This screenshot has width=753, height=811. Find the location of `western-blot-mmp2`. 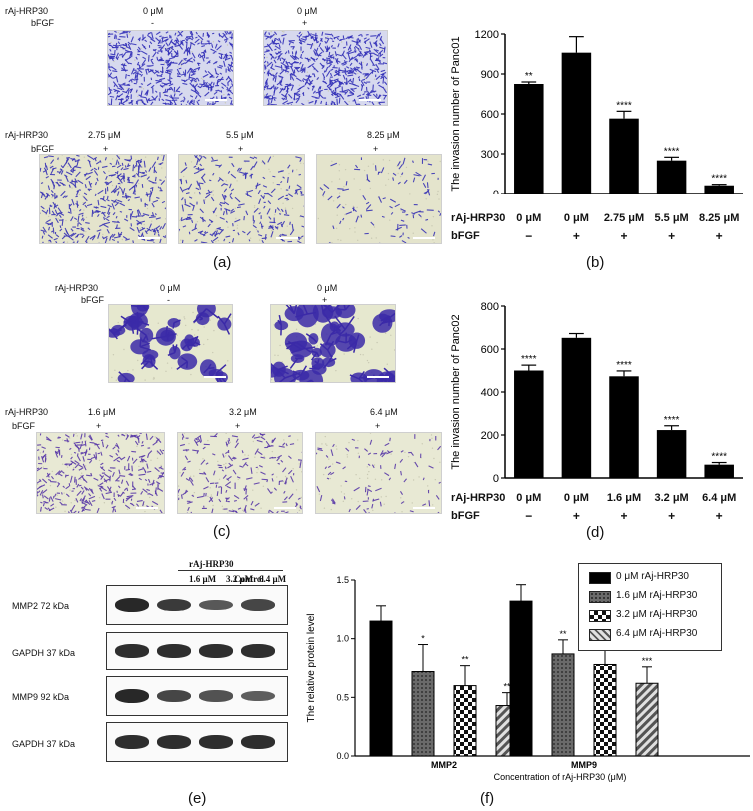

western-blot-mmp2 is located at coordinates (197, 605).